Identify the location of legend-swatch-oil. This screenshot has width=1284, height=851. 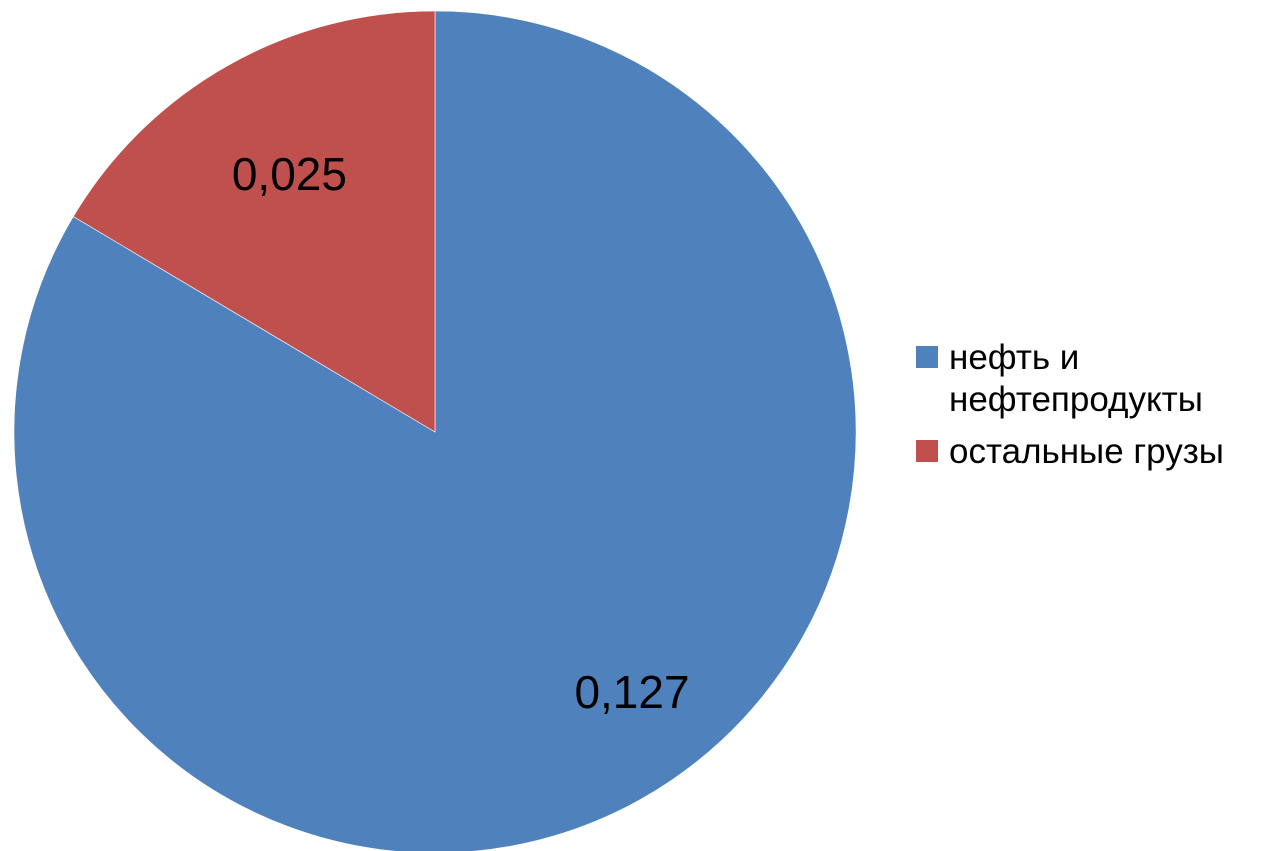
(927, 357).